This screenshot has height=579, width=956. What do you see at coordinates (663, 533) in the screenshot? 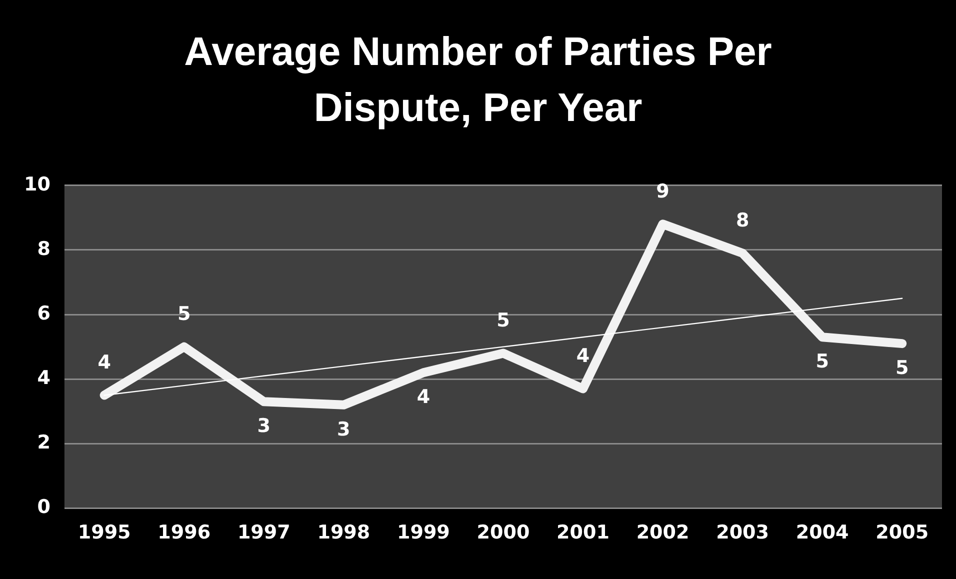
I see `x-tick-label: 2002` at bounding box center [663, 533].